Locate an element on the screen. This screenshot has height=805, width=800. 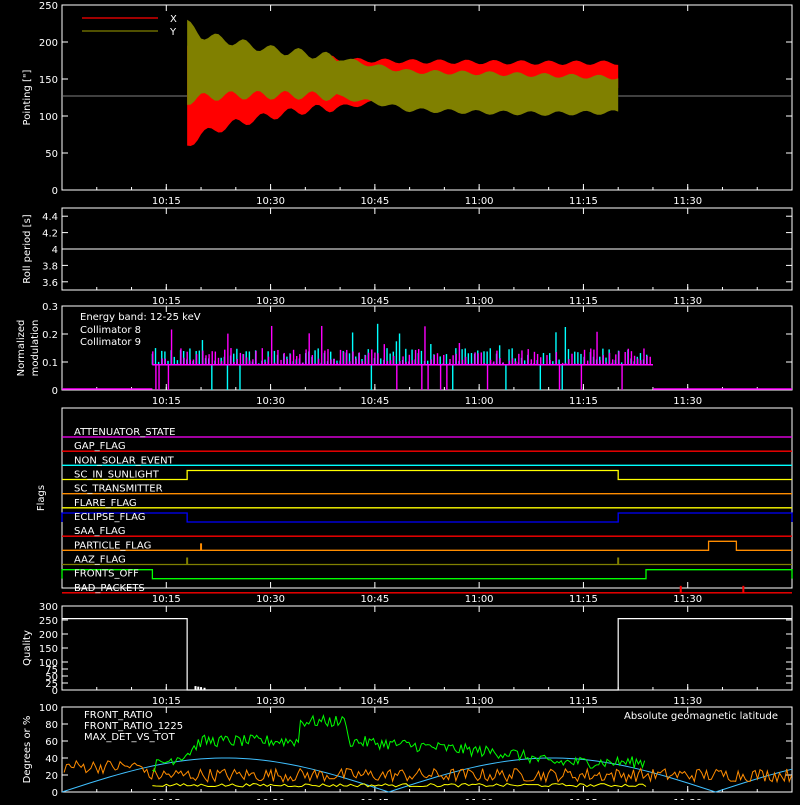
quality-xtick-label: 11:30 is located at coordinates (687, 701).